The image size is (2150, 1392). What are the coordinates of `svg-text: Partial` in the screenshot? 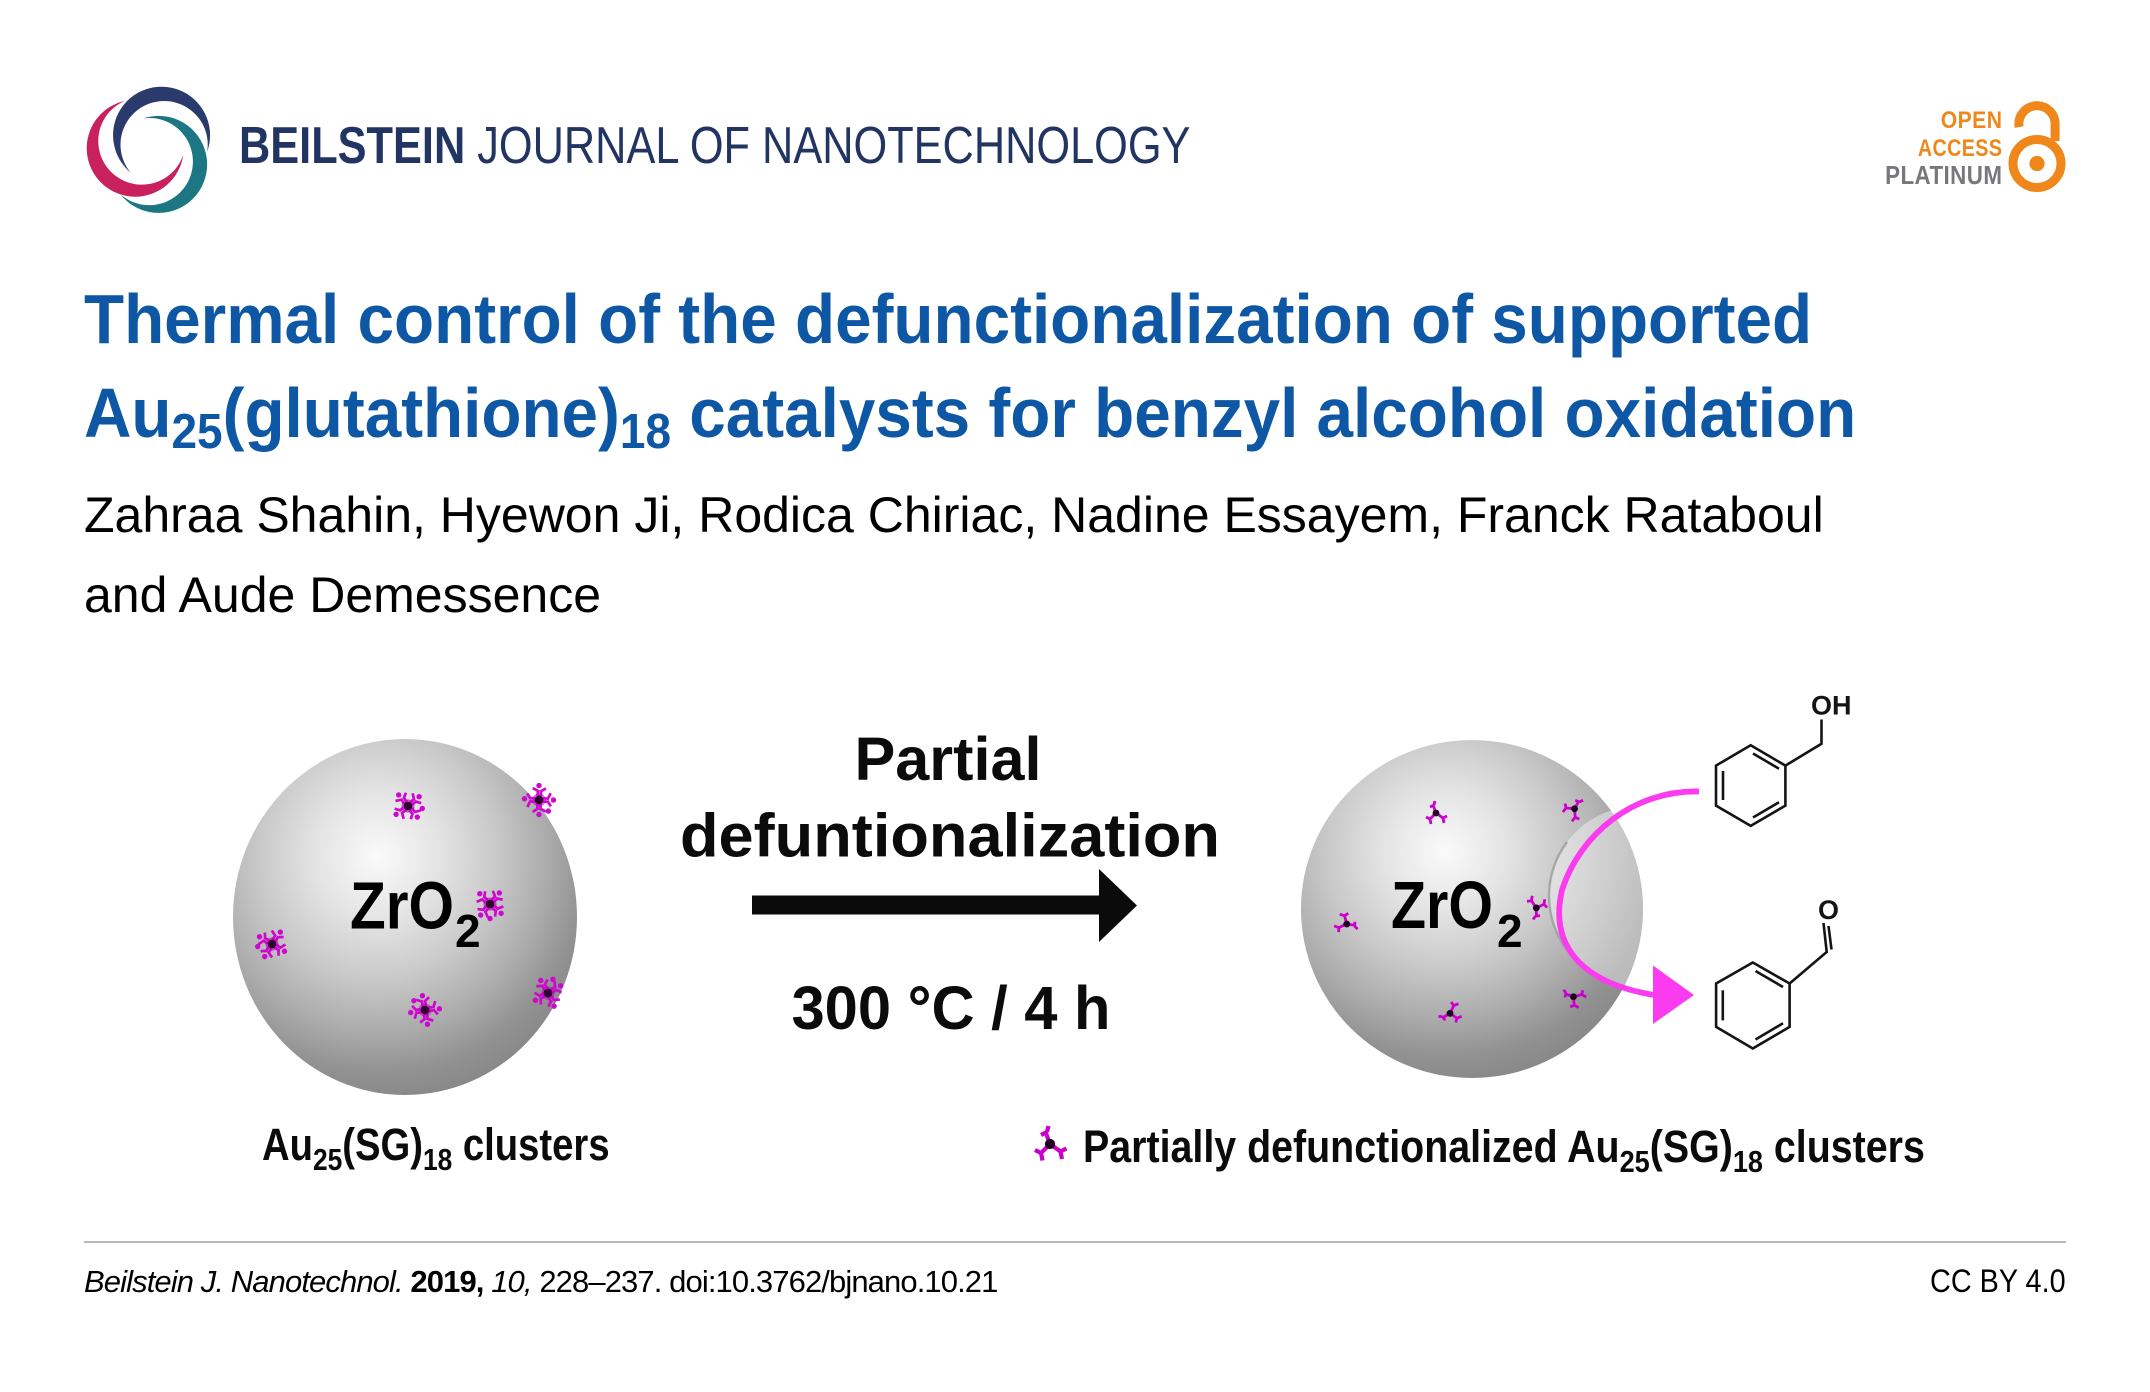 It's located at (948, 759).